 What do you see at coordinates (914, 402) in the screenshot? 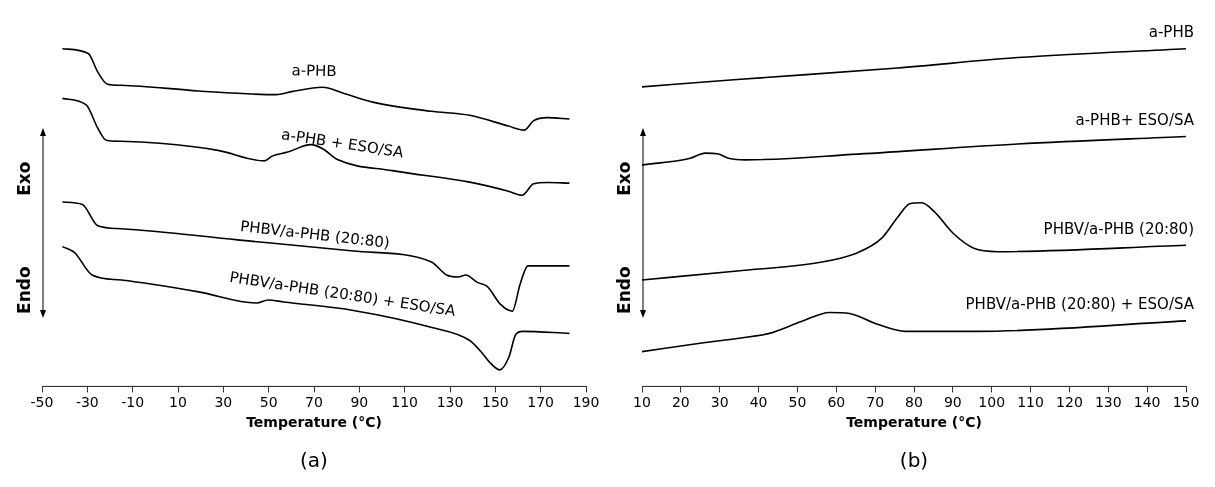
I see `x-tick-label: 80` at bounding box center [914, 402].